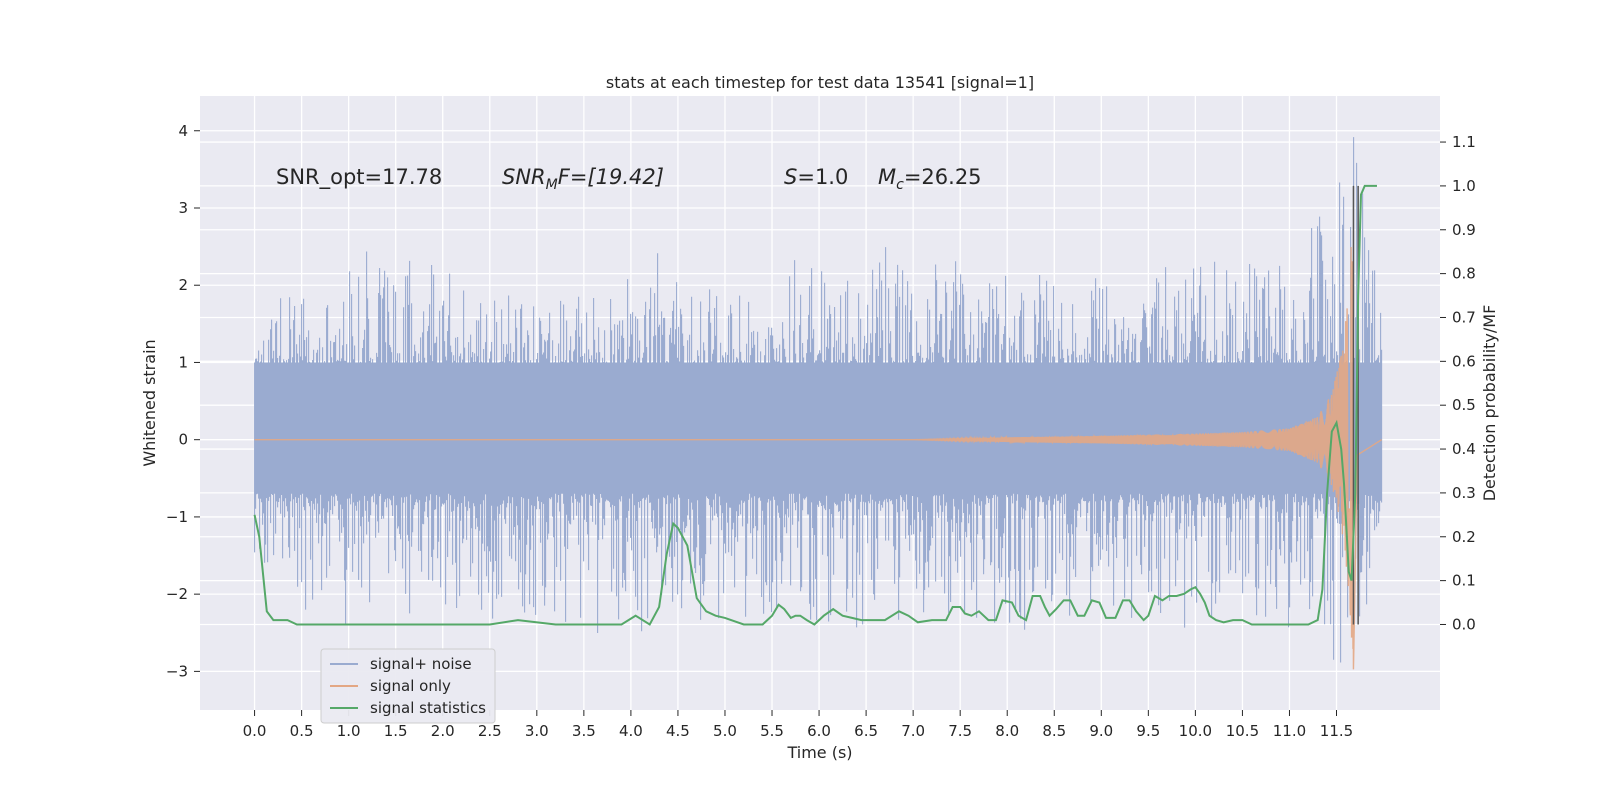  I want to click on y-tick-label-right: 0.0, so click(1464, 624).